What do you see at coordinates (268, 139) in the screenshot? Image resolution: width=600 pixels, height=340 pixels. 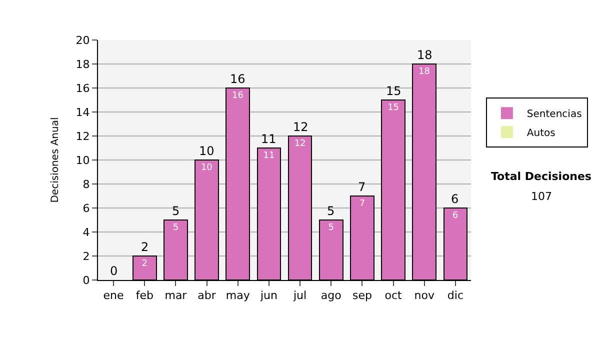 I see `total-label: 11` at bounding box center [268, 139].